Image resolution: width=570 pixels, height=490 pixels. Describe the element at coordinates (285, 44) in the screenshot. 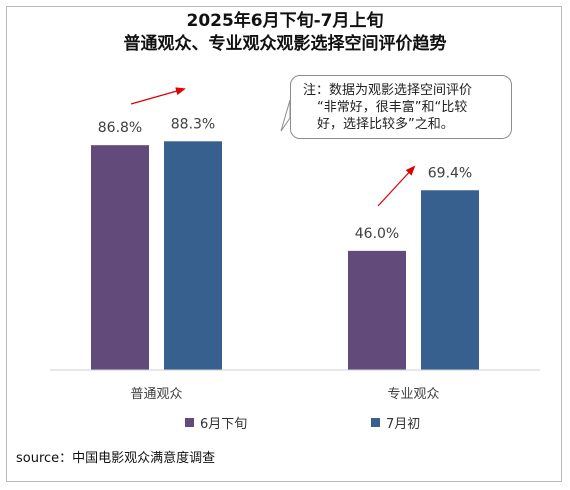

I see `chart-subtitle: 普通观众、专业观众观影选择空间评价趋势` at that location.